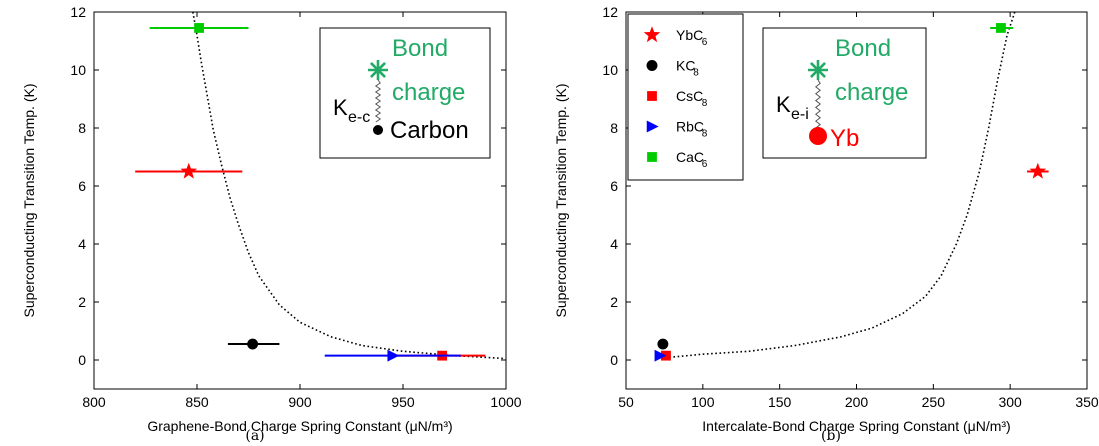 Image resolution: width=1099 pixels, height=446 pixels. Describe the element at coordinates (254, 436) in the screenshot. I see `caption-a: (a)` at that location.